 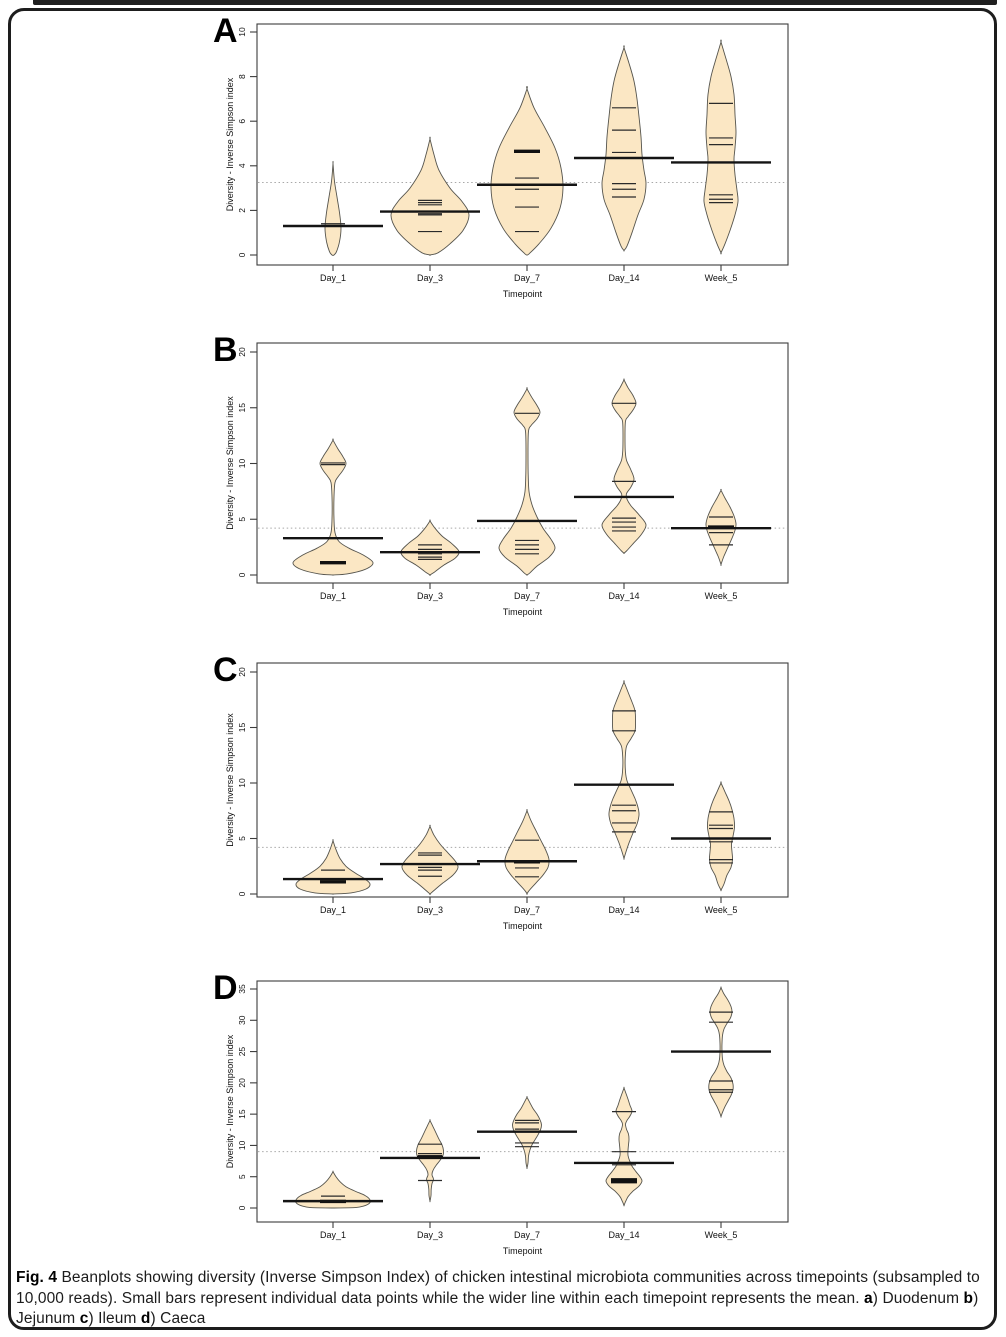 What do you see at coordinates (37, 1277) in the screenshot?
I see `caption-bold-run: Fig. 4` at bounding box center [37, 1277].